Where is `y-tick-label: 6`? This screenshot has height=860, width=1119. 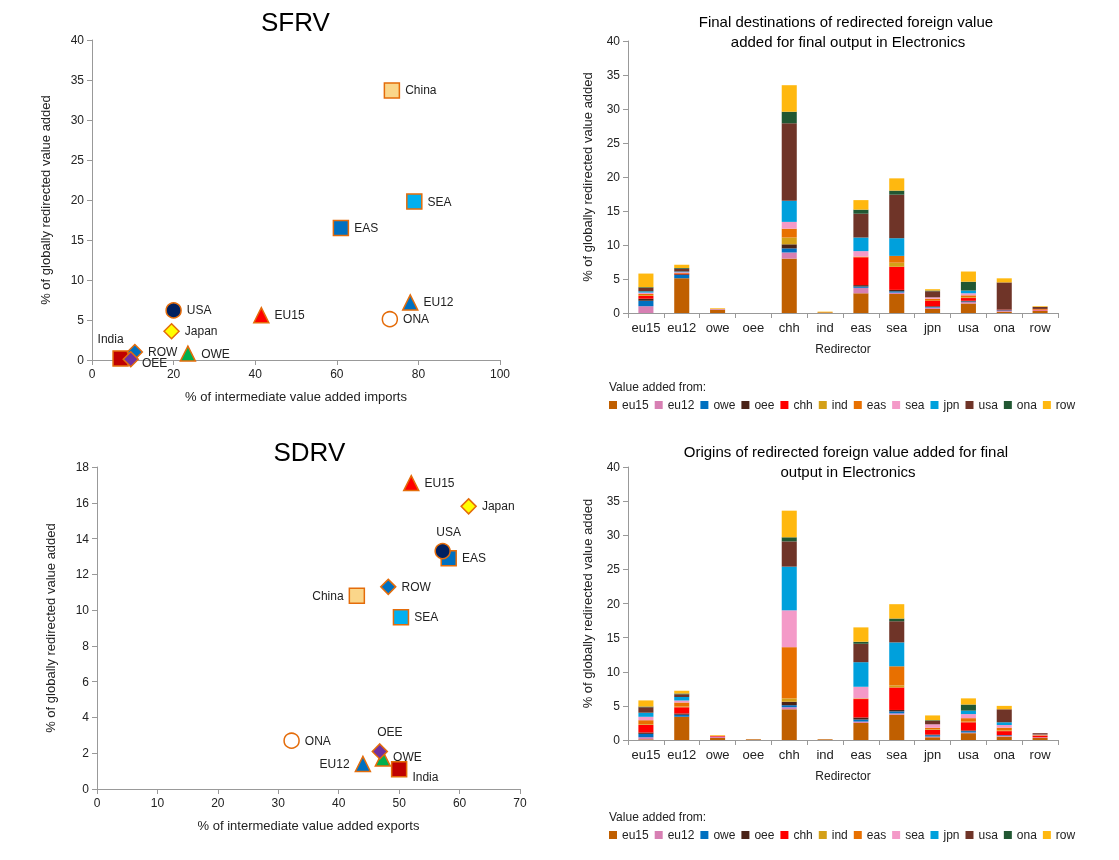
y-tick-label: 6 is located at coordinates (86, 681).